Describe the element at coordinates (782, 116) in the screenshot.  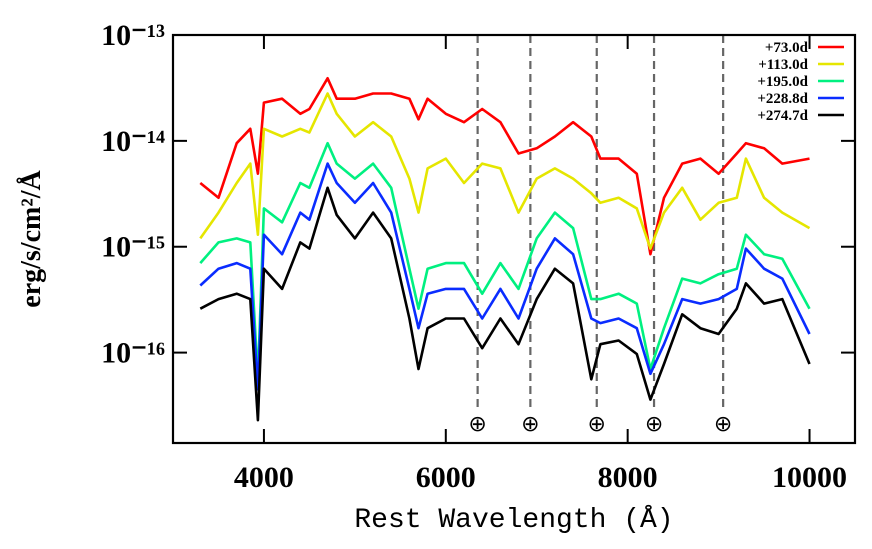
I see `legend-label: +274.7d` at that location.